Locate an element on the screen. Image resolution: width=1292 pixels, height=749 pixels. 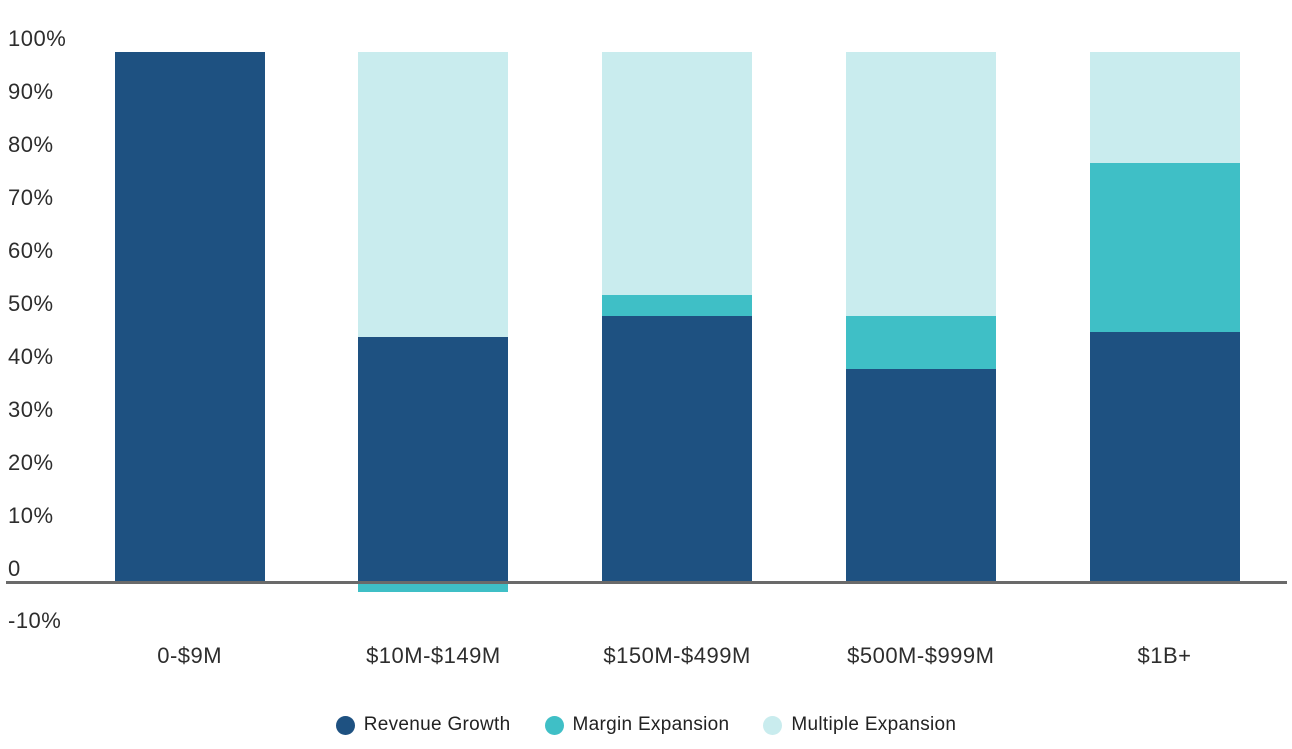
legend-item-margin-expansion: Margin Expansion is located at coordinates (637, 725).